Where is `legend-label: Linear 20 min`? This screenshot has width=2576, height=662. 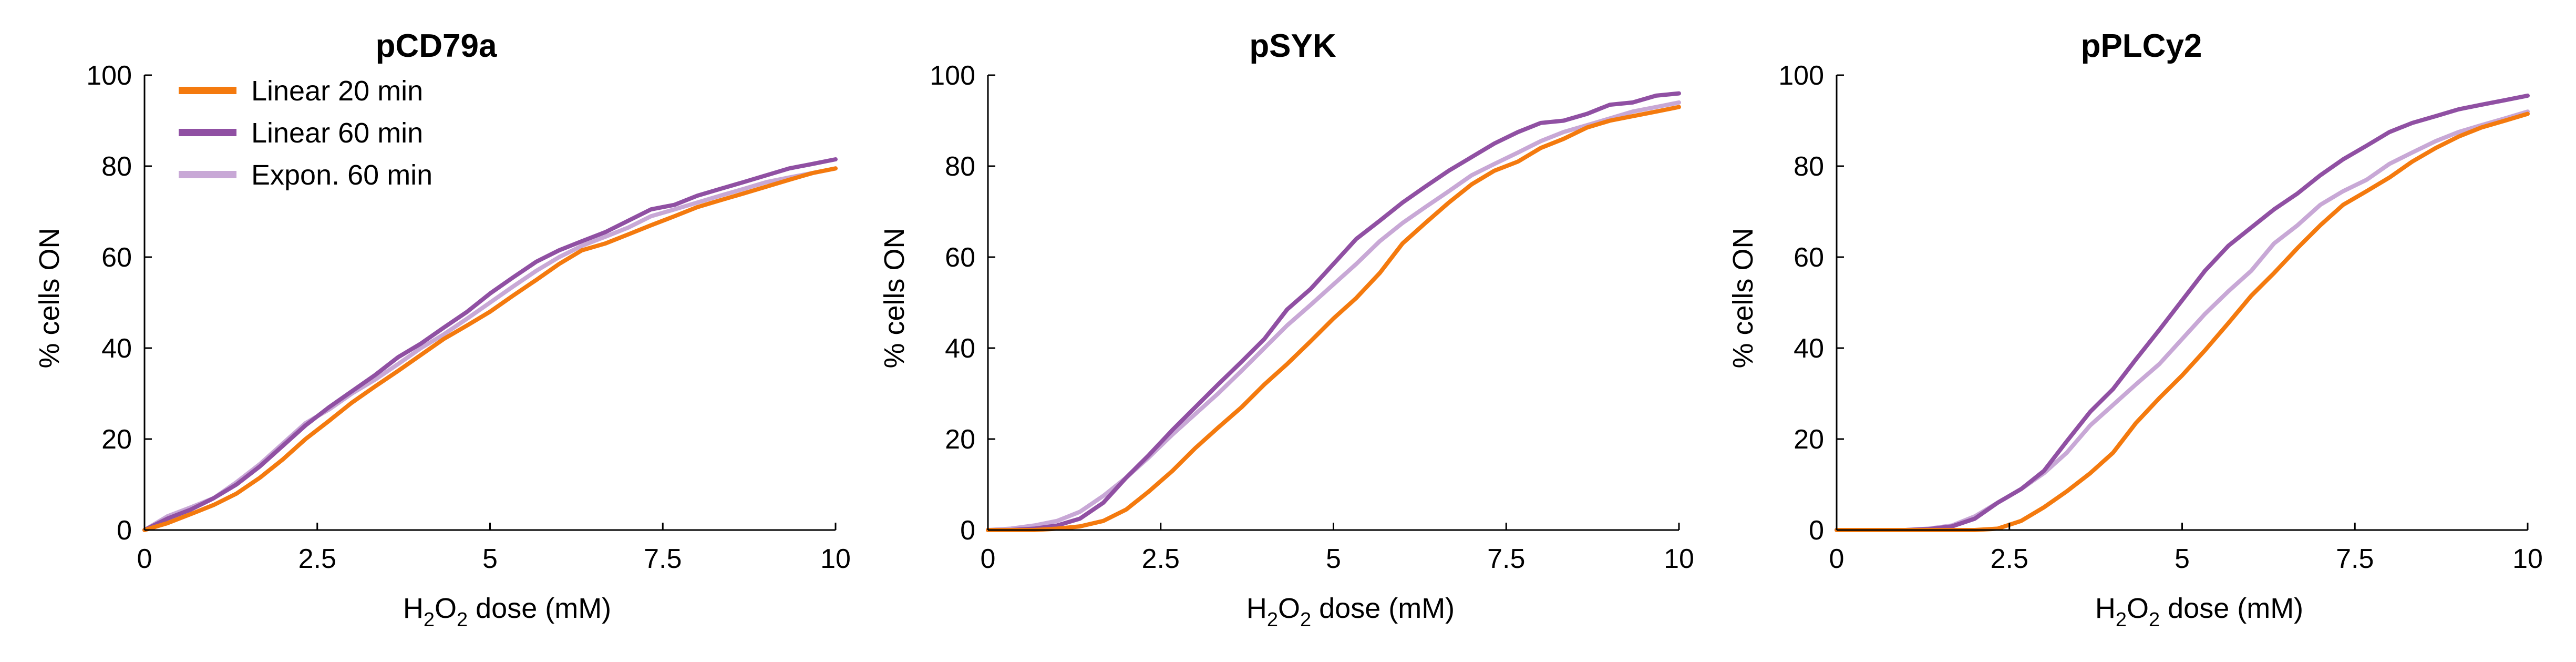 legend-label: Linear 20 min is located at coordinates (337, 91).